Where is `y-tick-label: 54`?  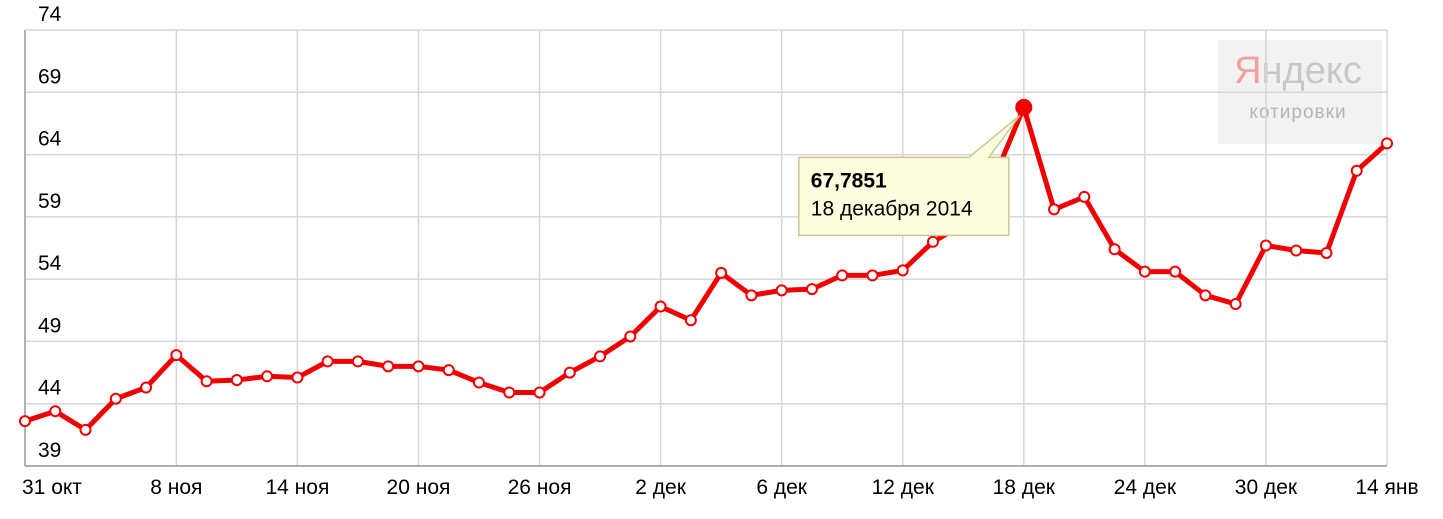 y-tick-label: 54 is located at coordinates (50, 263).